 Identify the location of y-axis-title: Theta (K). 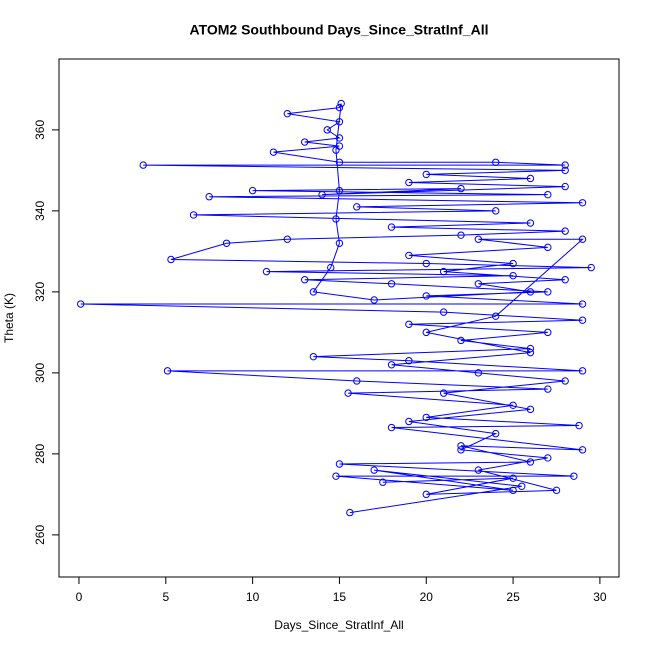
(9, 318).